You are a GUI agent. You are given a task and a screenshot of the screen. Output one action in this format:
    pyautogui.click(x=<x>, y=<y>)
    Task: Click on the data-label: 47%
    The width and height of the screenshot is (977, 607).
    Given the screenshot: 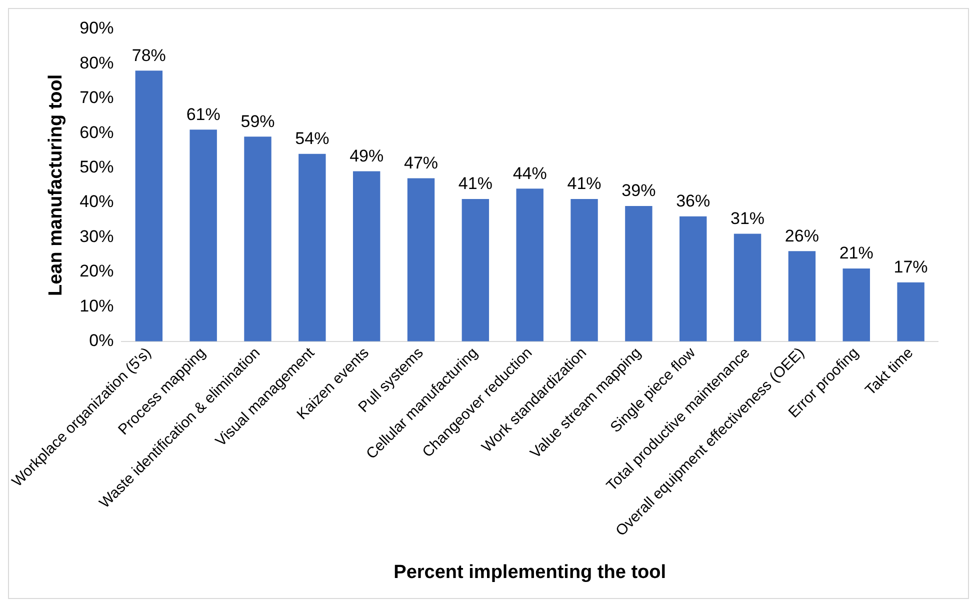 What is the action you would take?
    pyautogui.click(x=421, y=162)
    